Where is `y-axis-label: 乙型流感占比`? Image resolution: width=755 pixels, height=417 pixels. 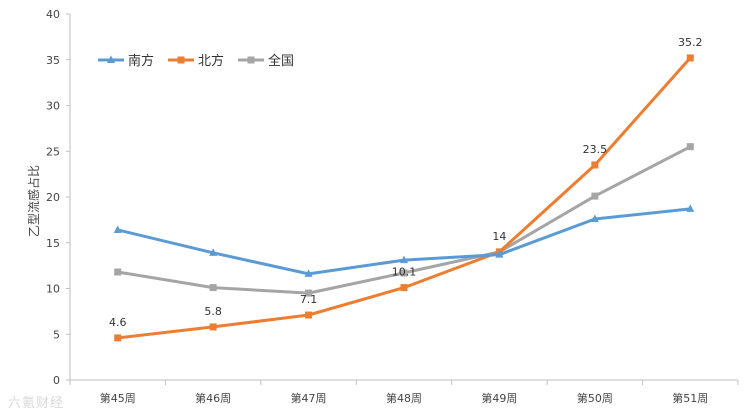 y-axis-label: 乙型流感占比 is located at coordinates (33, 201).